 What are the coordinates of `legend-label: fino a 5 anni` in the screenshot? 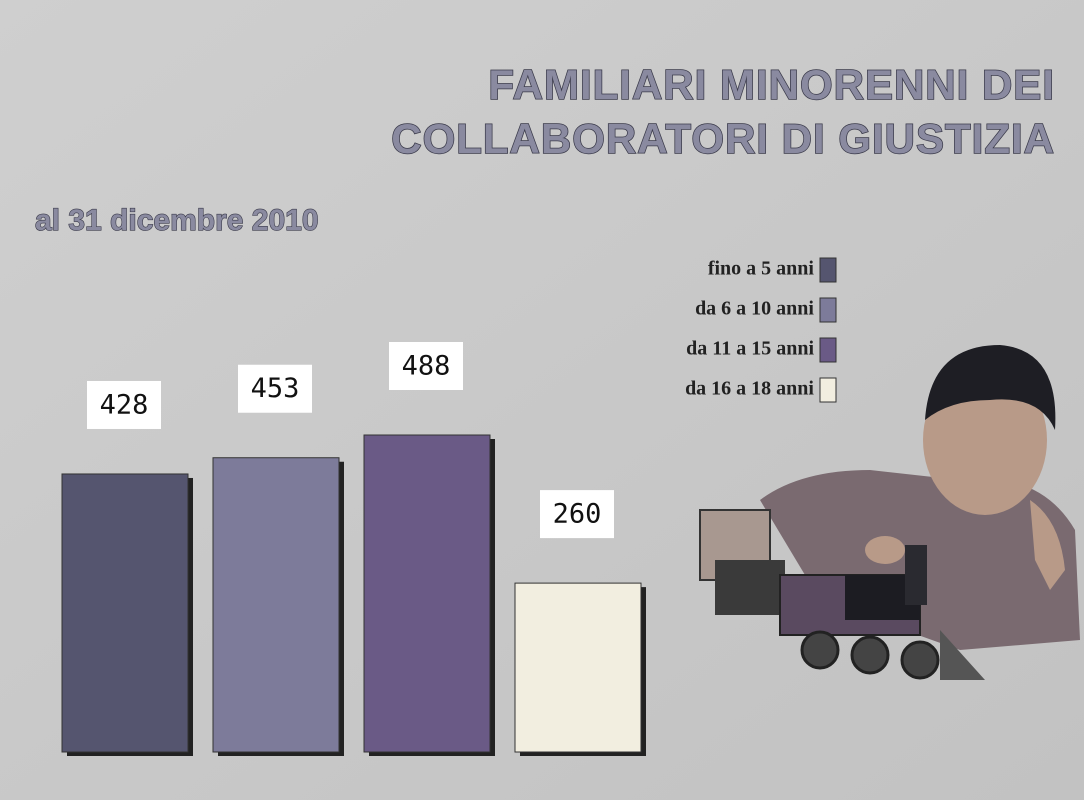 It's located at (761, 269).